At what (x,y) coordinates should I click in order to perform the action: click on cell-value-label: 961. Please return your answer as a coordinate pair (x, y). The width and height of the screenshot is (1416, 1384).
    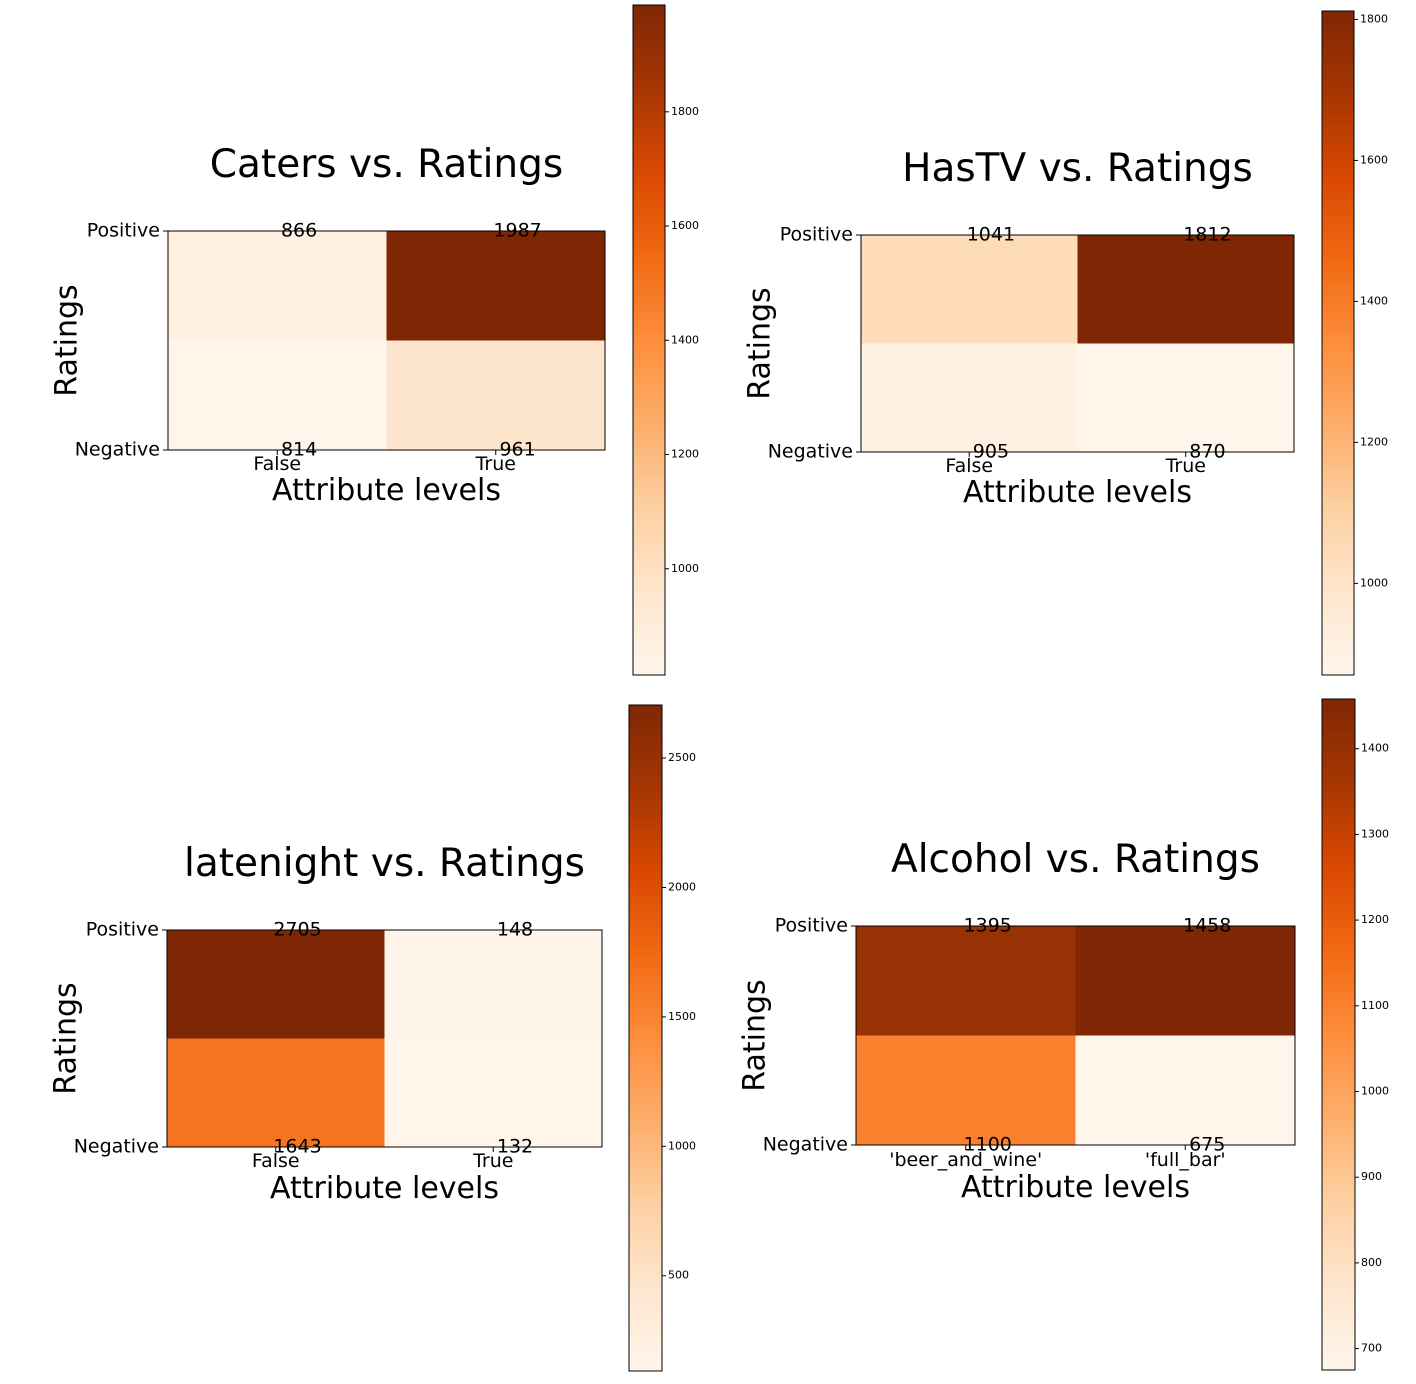
    Looking at the image, I should click on (517, 450).